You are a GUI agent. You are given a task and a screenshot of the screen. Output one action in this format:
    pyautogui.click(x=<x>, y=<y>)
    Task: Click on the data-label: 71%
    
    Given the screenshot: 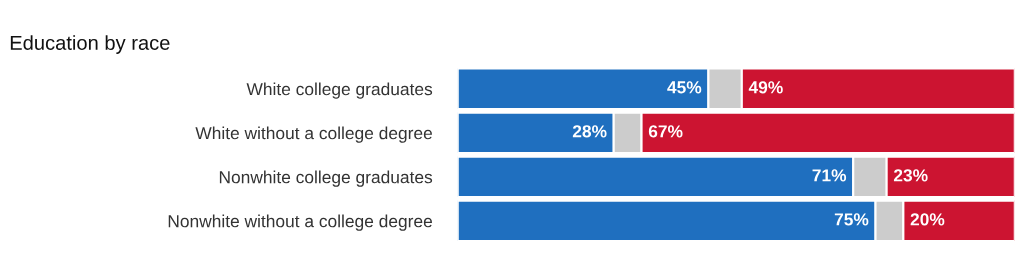 What is the action you would take?
    pyautogui.click(x=829, y=175)
    